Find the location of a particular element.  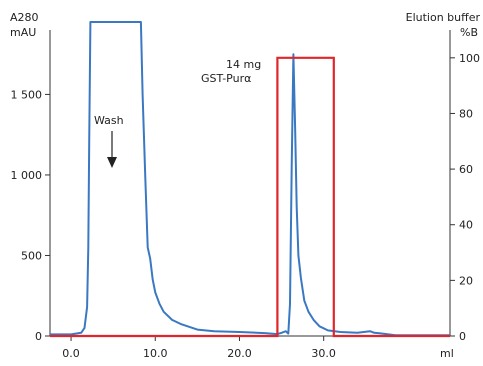

x-tick-label: 10.0 is located at coordinates (155, 353).